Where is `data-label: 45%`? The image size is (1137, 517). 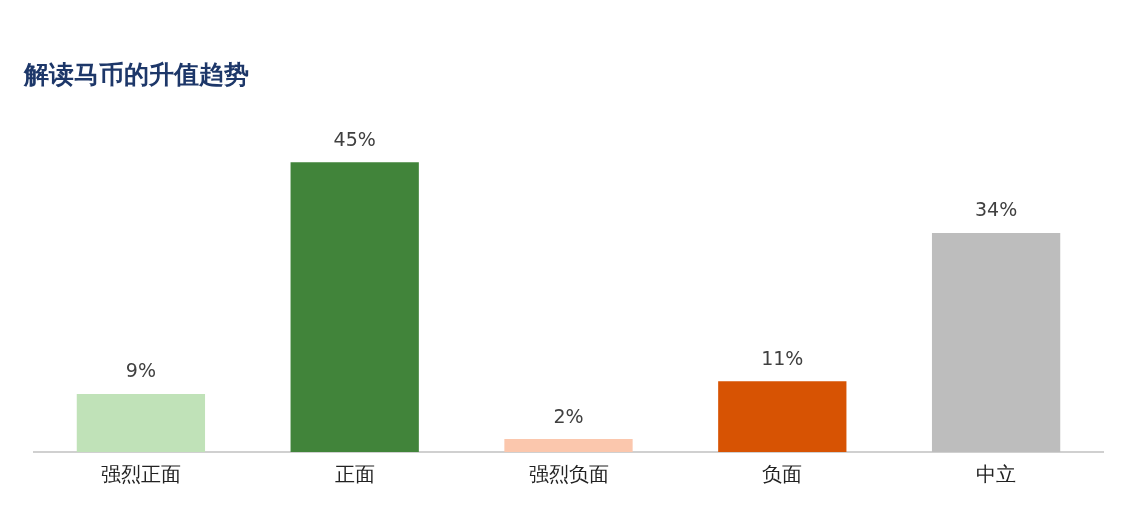
data-label: 45% is located at coordinates (354, 138).